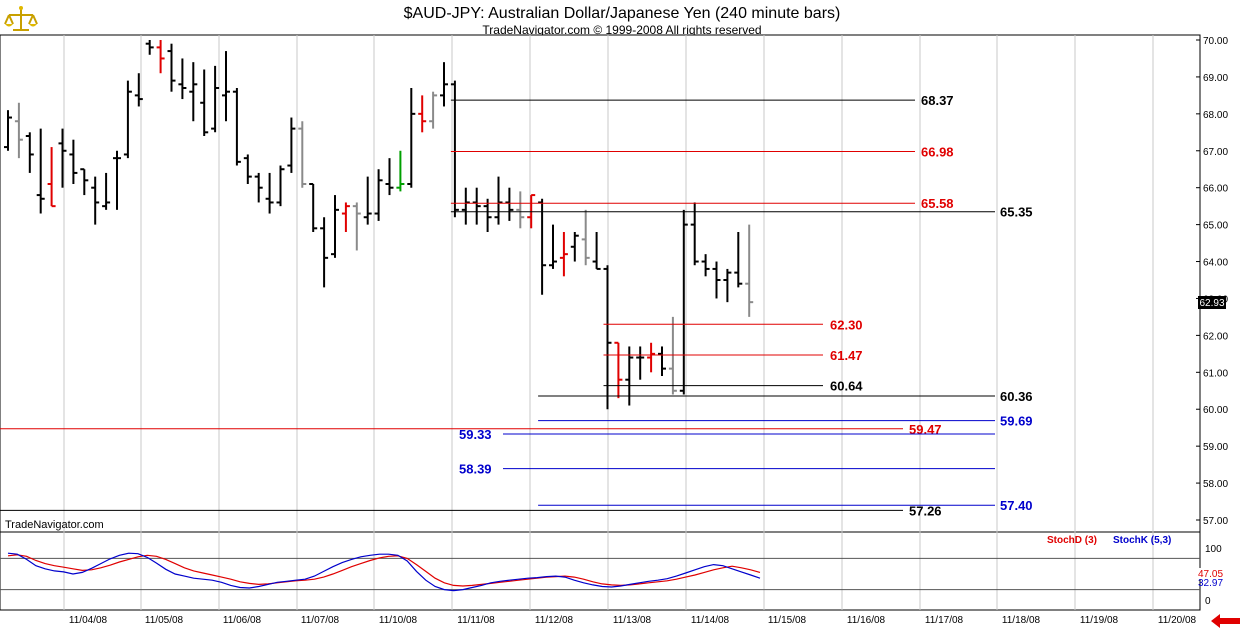 This screenshot has height=631, width=1245. Describe the element at coordinates (21, 20) in the screenshot. I see `scales-logo-icon` at that location.